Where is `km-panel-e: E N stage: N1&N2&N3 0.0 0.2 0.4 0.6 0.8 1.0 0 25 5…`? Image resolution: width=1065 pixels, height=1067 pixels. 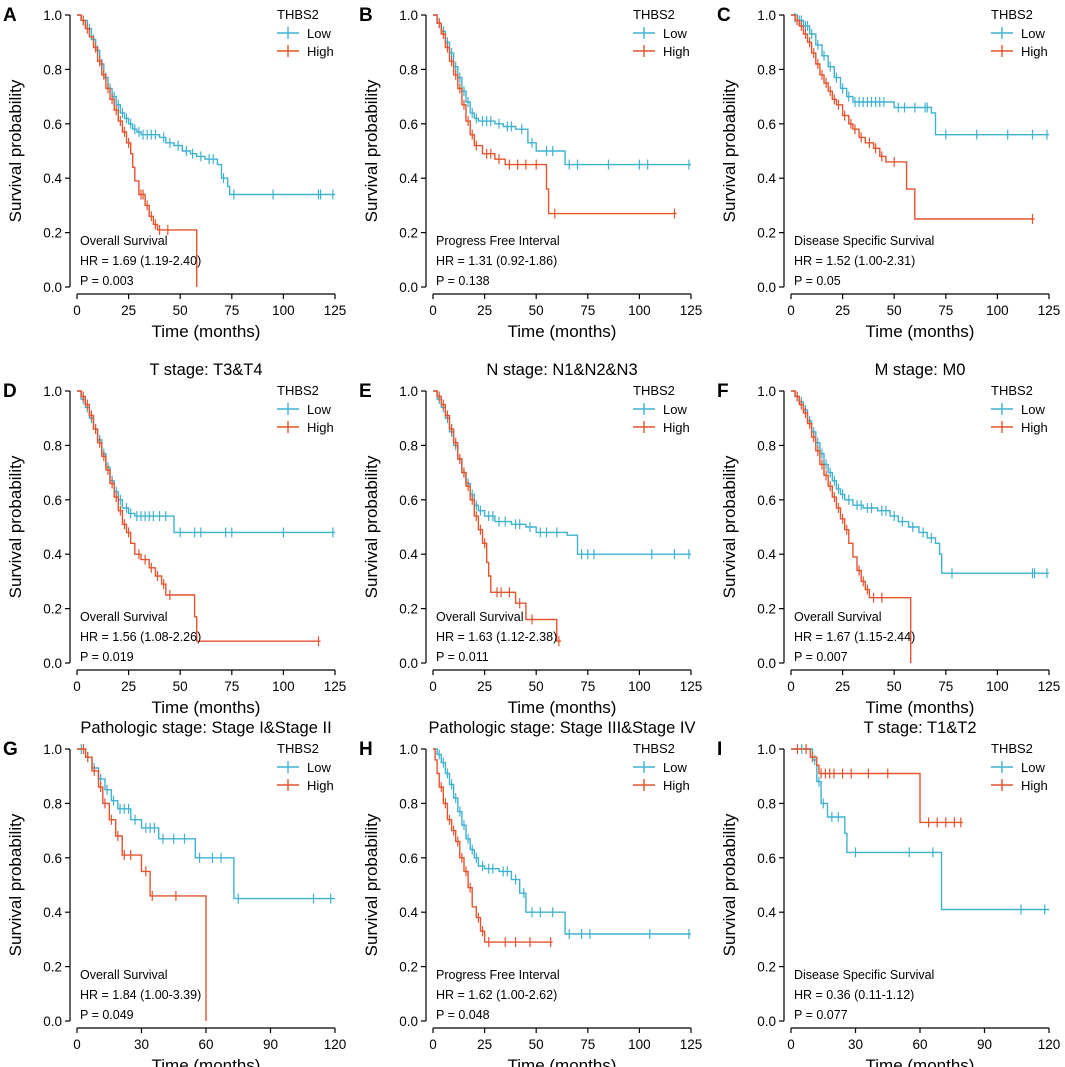 km-panel-e: E N stage: N1&N2&N3 0.0 0.2 0.4 0.6 0.8 1.0 0 25 5… is located at coordinates (530, 539).